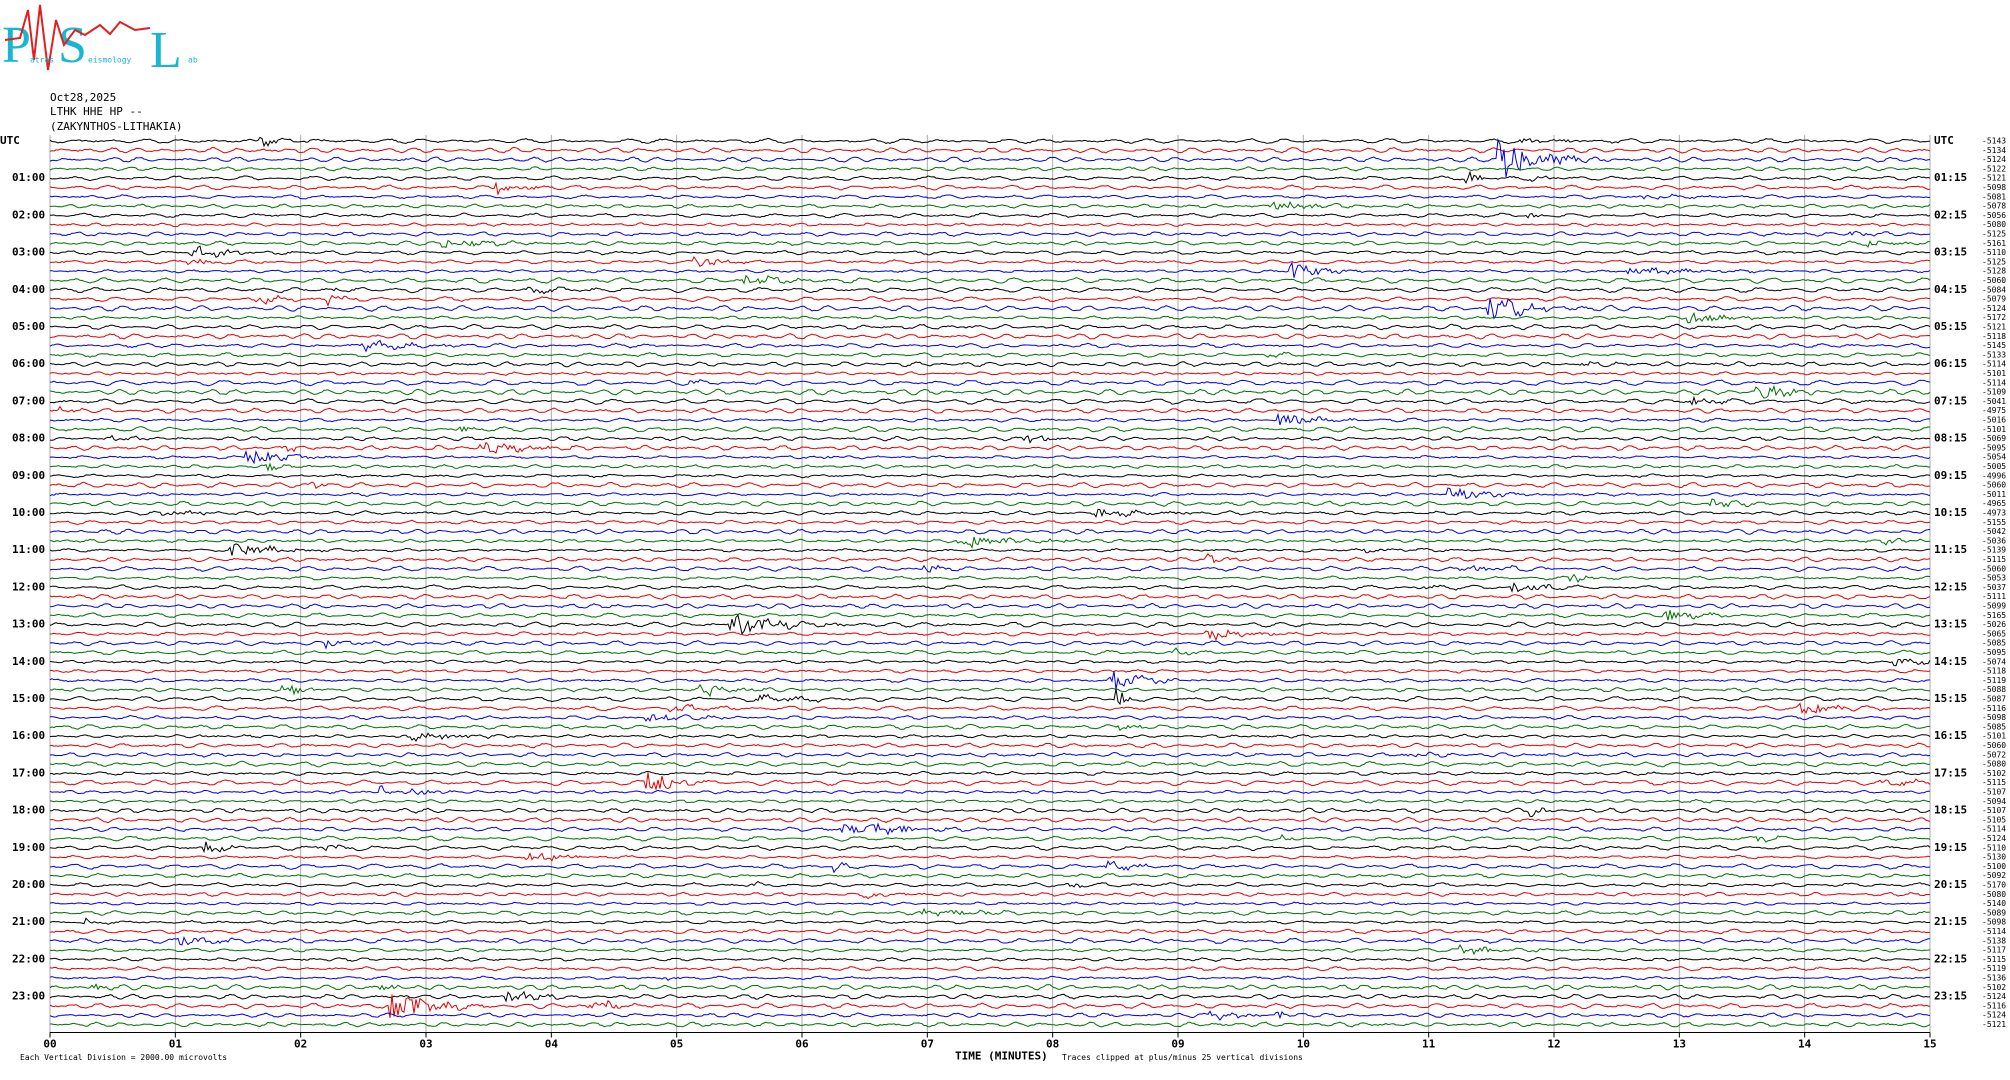  What do you see at coordinates (28, 921) in the screenshot?
I see `hour-label: 21:00` at bounding box center [28, 921].